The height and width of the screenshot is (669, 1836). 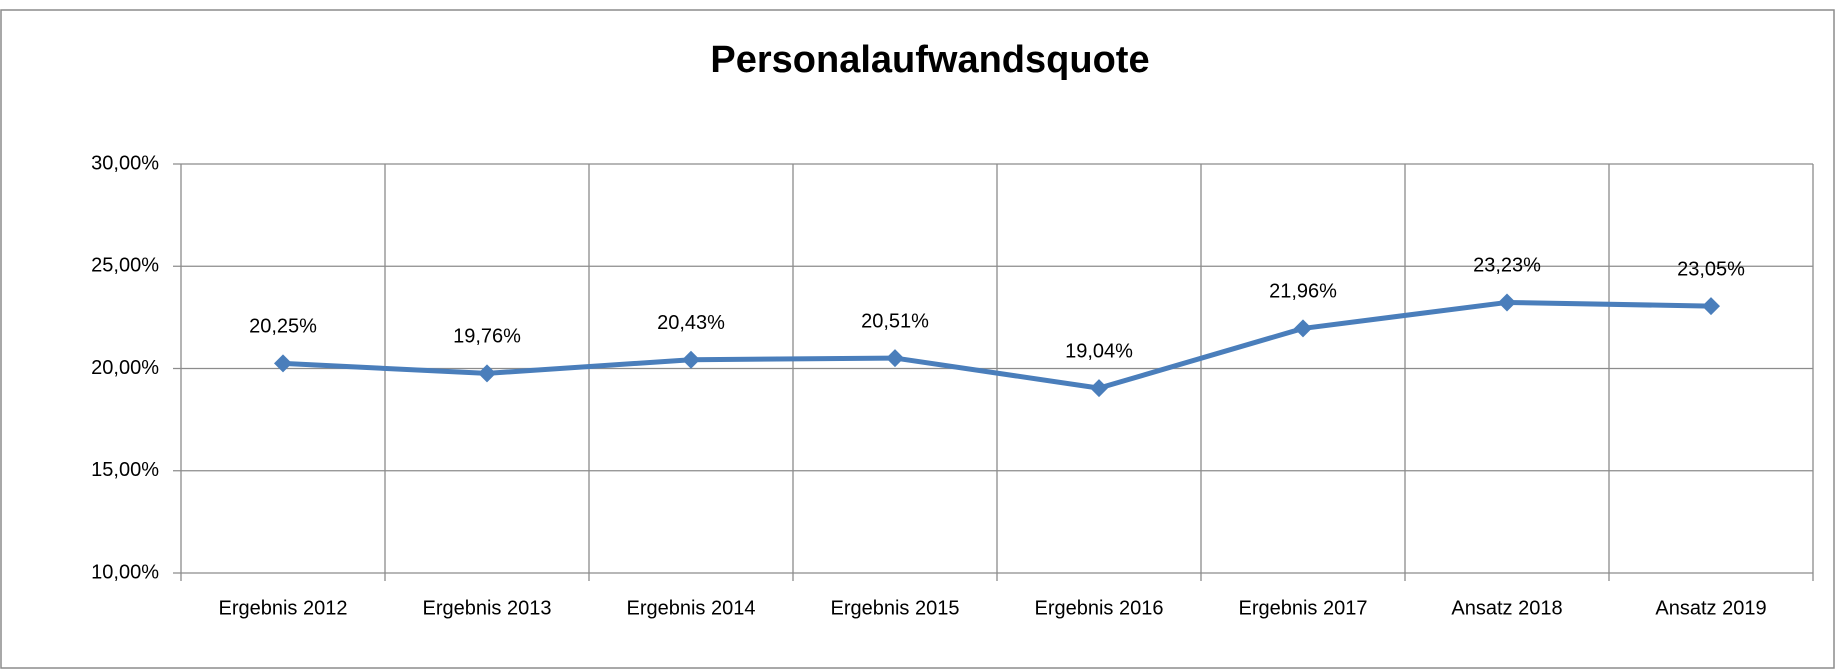 I want to click on y-tick-label: 20,00%, so click(x=125, y=368).